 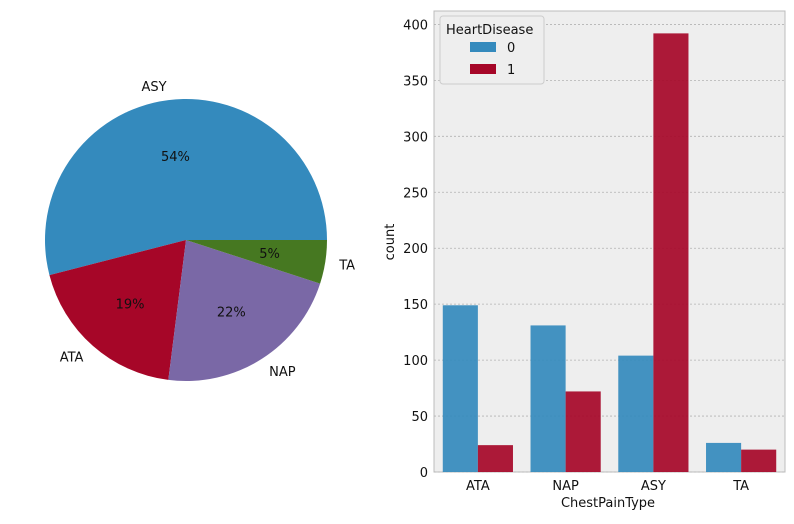 What do you see at coordinates (415, 361) in the screenshot?
I see `y-tick-label: 100` at bounding box center [415, 361].